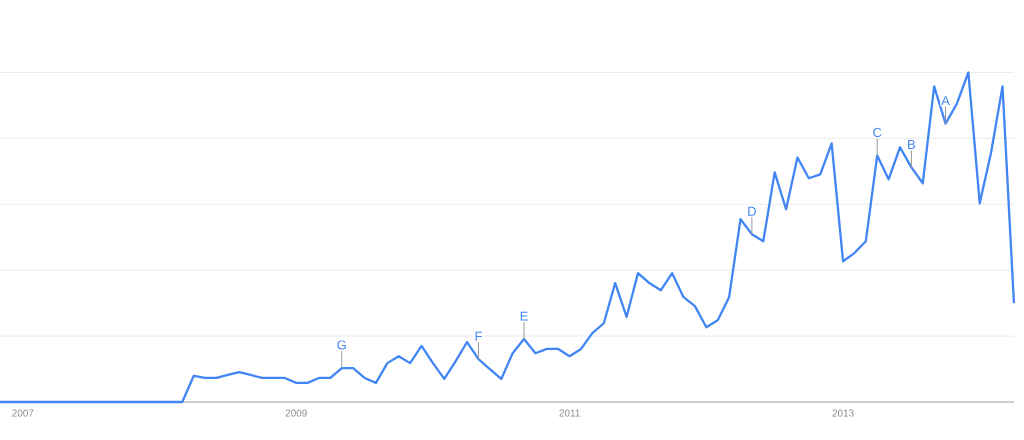 This screenshot has height=440, width=1024. I want to click on annotation: F, so click(478, 336).